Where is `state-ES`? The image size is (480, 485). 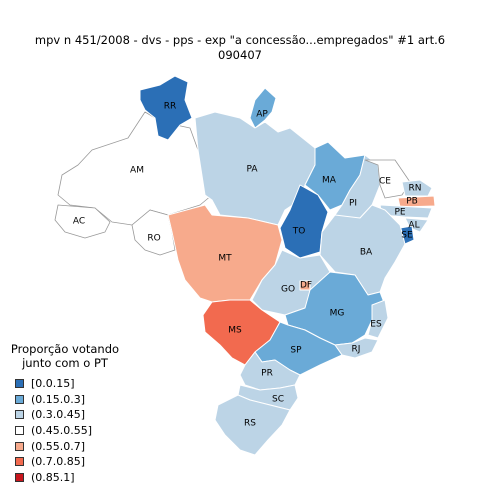
state-ES is located at coordinates (378, 319).